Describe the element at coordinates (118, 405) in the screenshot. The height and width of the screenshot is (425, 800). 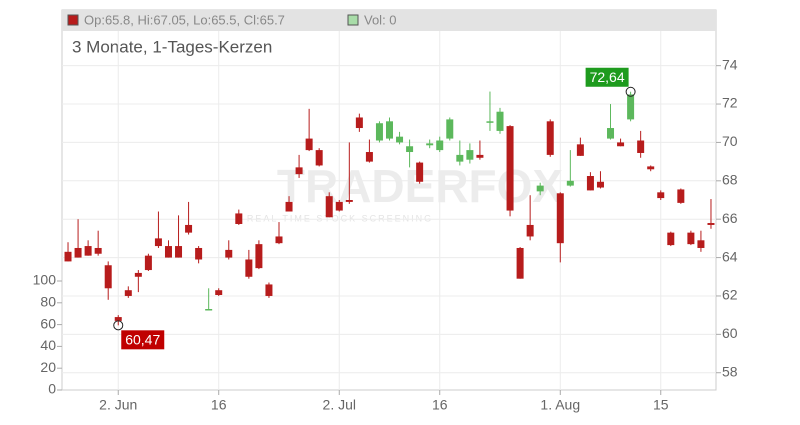
I see `x-tick-label: 2. Jun` at that location.